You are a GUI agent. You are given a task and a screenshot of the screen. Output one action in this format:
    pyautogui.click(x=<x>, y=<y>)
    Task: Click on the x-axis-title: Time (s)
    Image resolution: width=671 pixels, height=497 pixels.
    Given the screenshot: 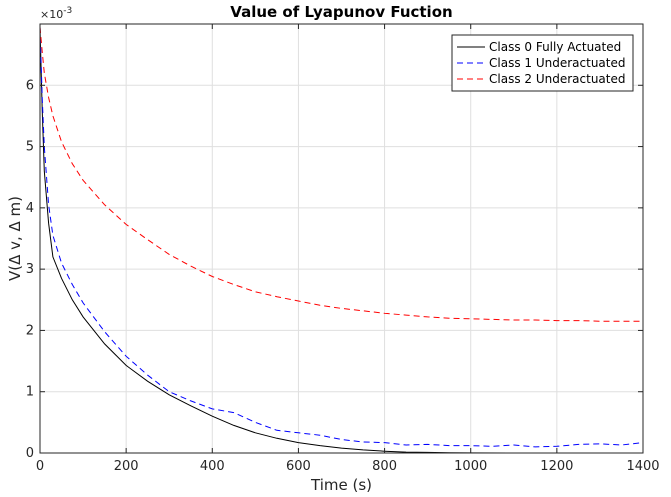 What is the action you would take?
    pyautogui.click(x=341, y=485)
    